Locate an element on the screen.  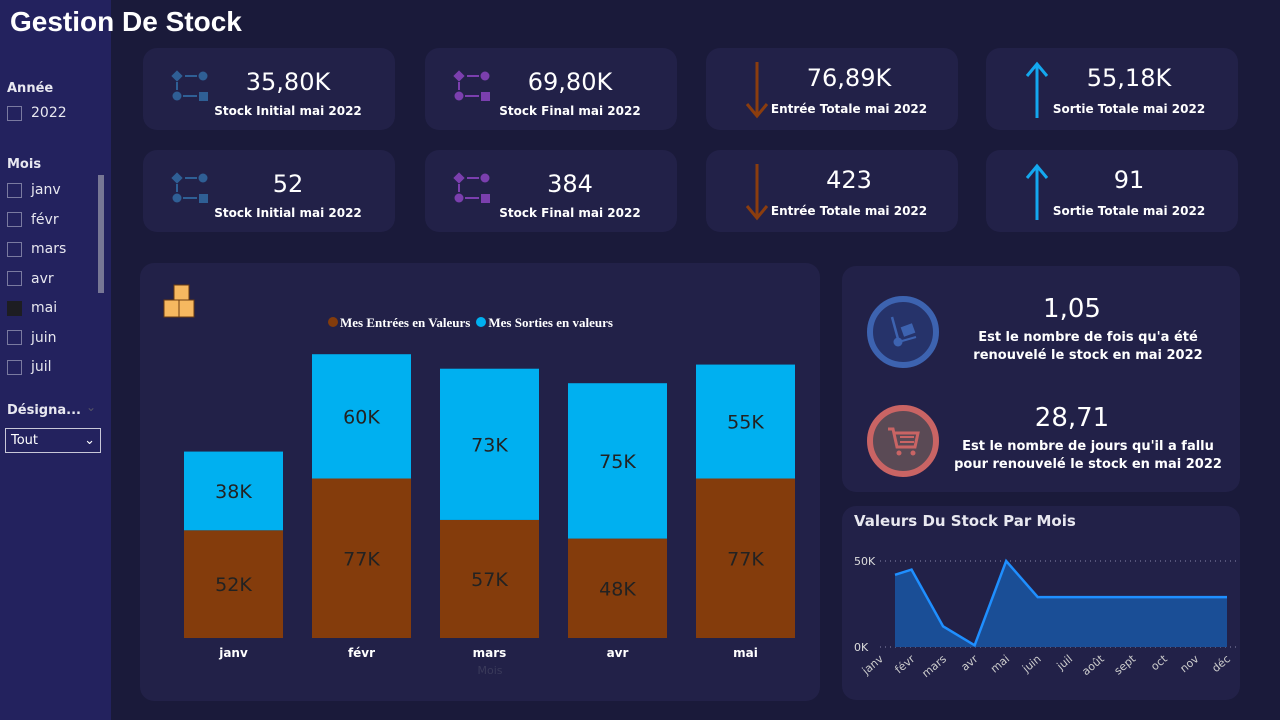
kpi-card: 423 Entrée Totale mai 2022 is located at coordinates (832, 191).